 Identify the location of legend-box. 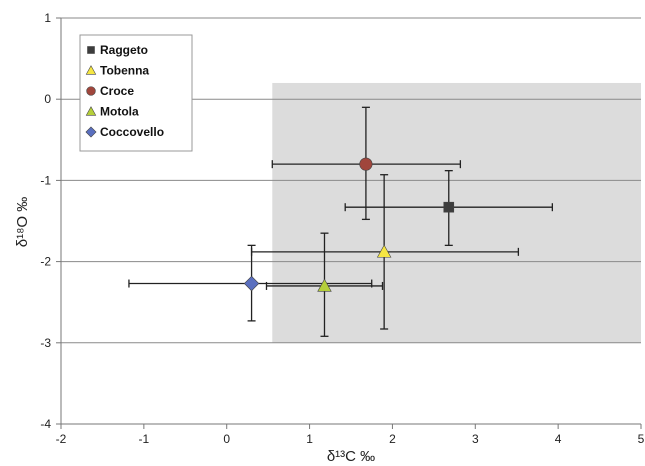
(136, 93).